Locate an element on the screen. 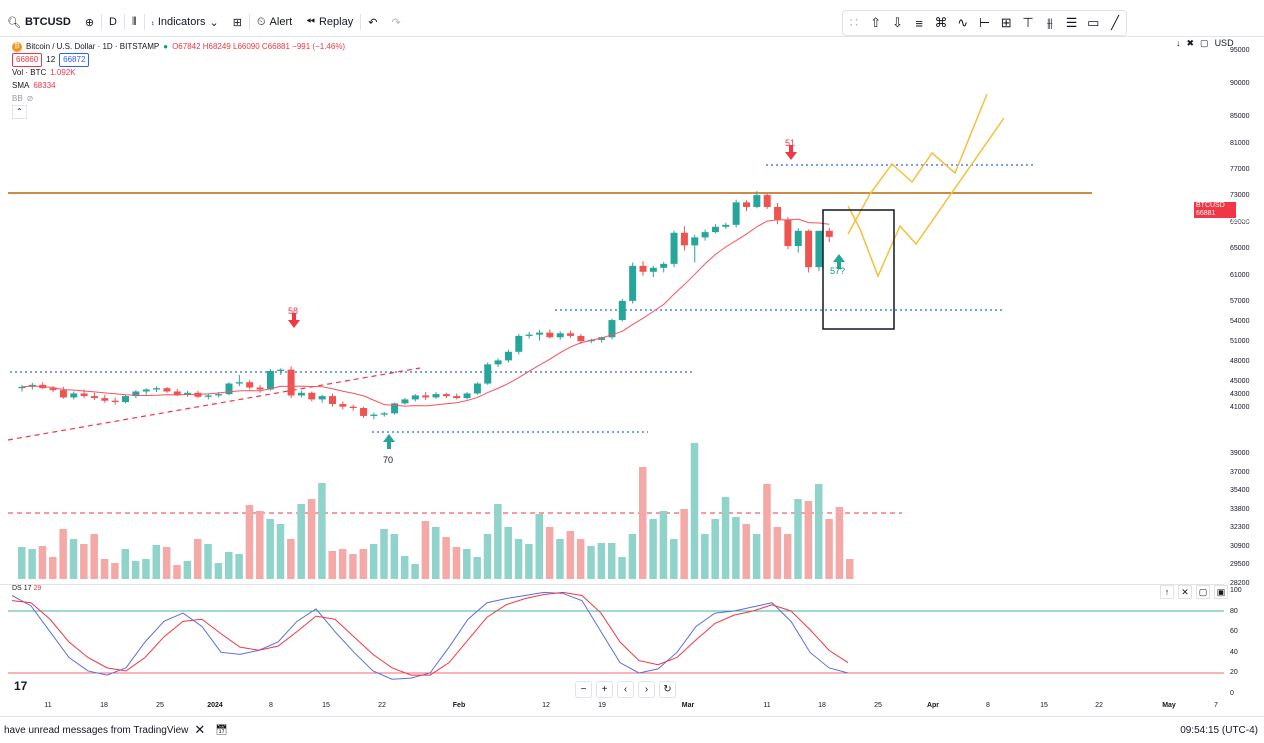  sma-legend: SMA 68334 is located at coordinates (178, 85).